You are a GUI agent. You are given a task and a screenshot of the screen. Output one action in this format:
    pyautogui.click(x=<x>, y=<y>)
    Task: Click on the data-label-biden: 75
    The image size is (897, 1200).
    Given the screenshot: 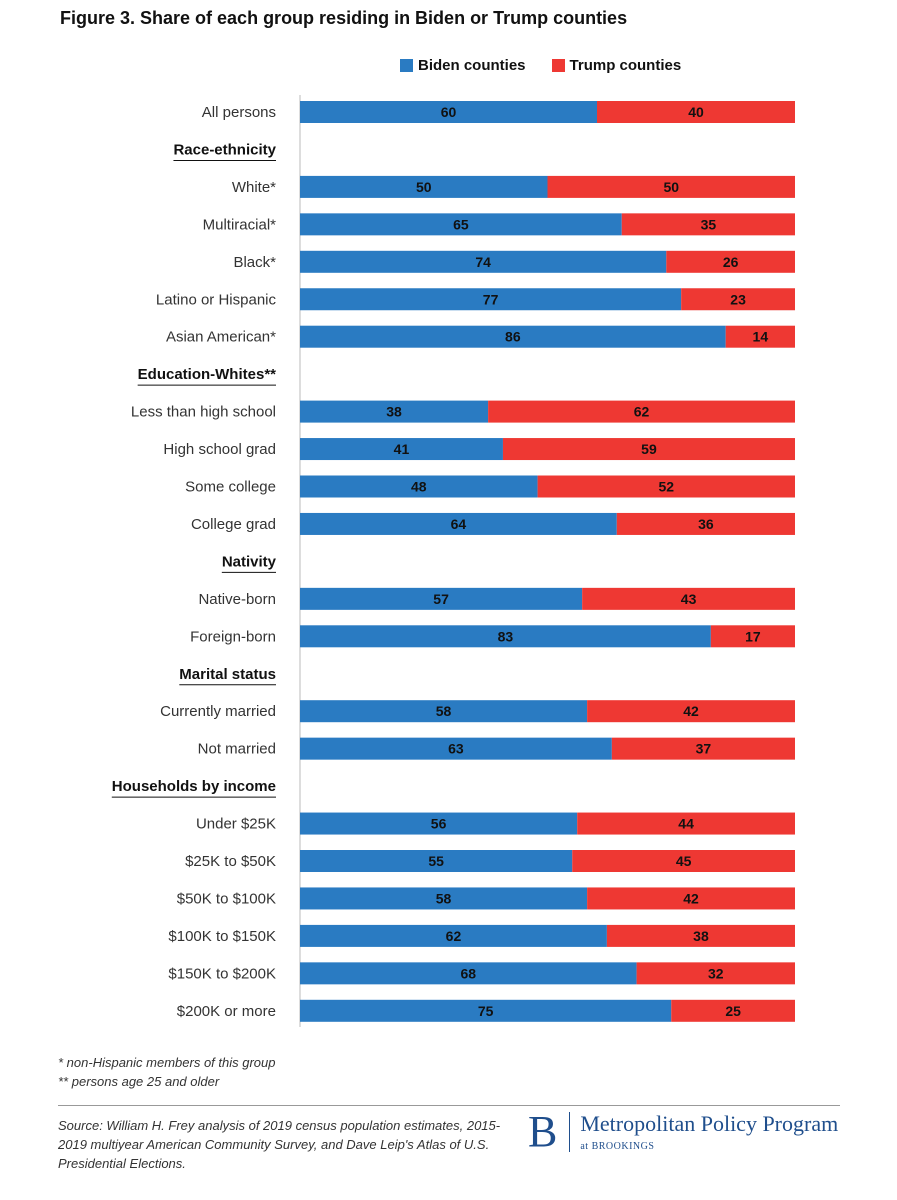 What is the action you would take?
    pyautogui.click(x=486, y=1011)
    